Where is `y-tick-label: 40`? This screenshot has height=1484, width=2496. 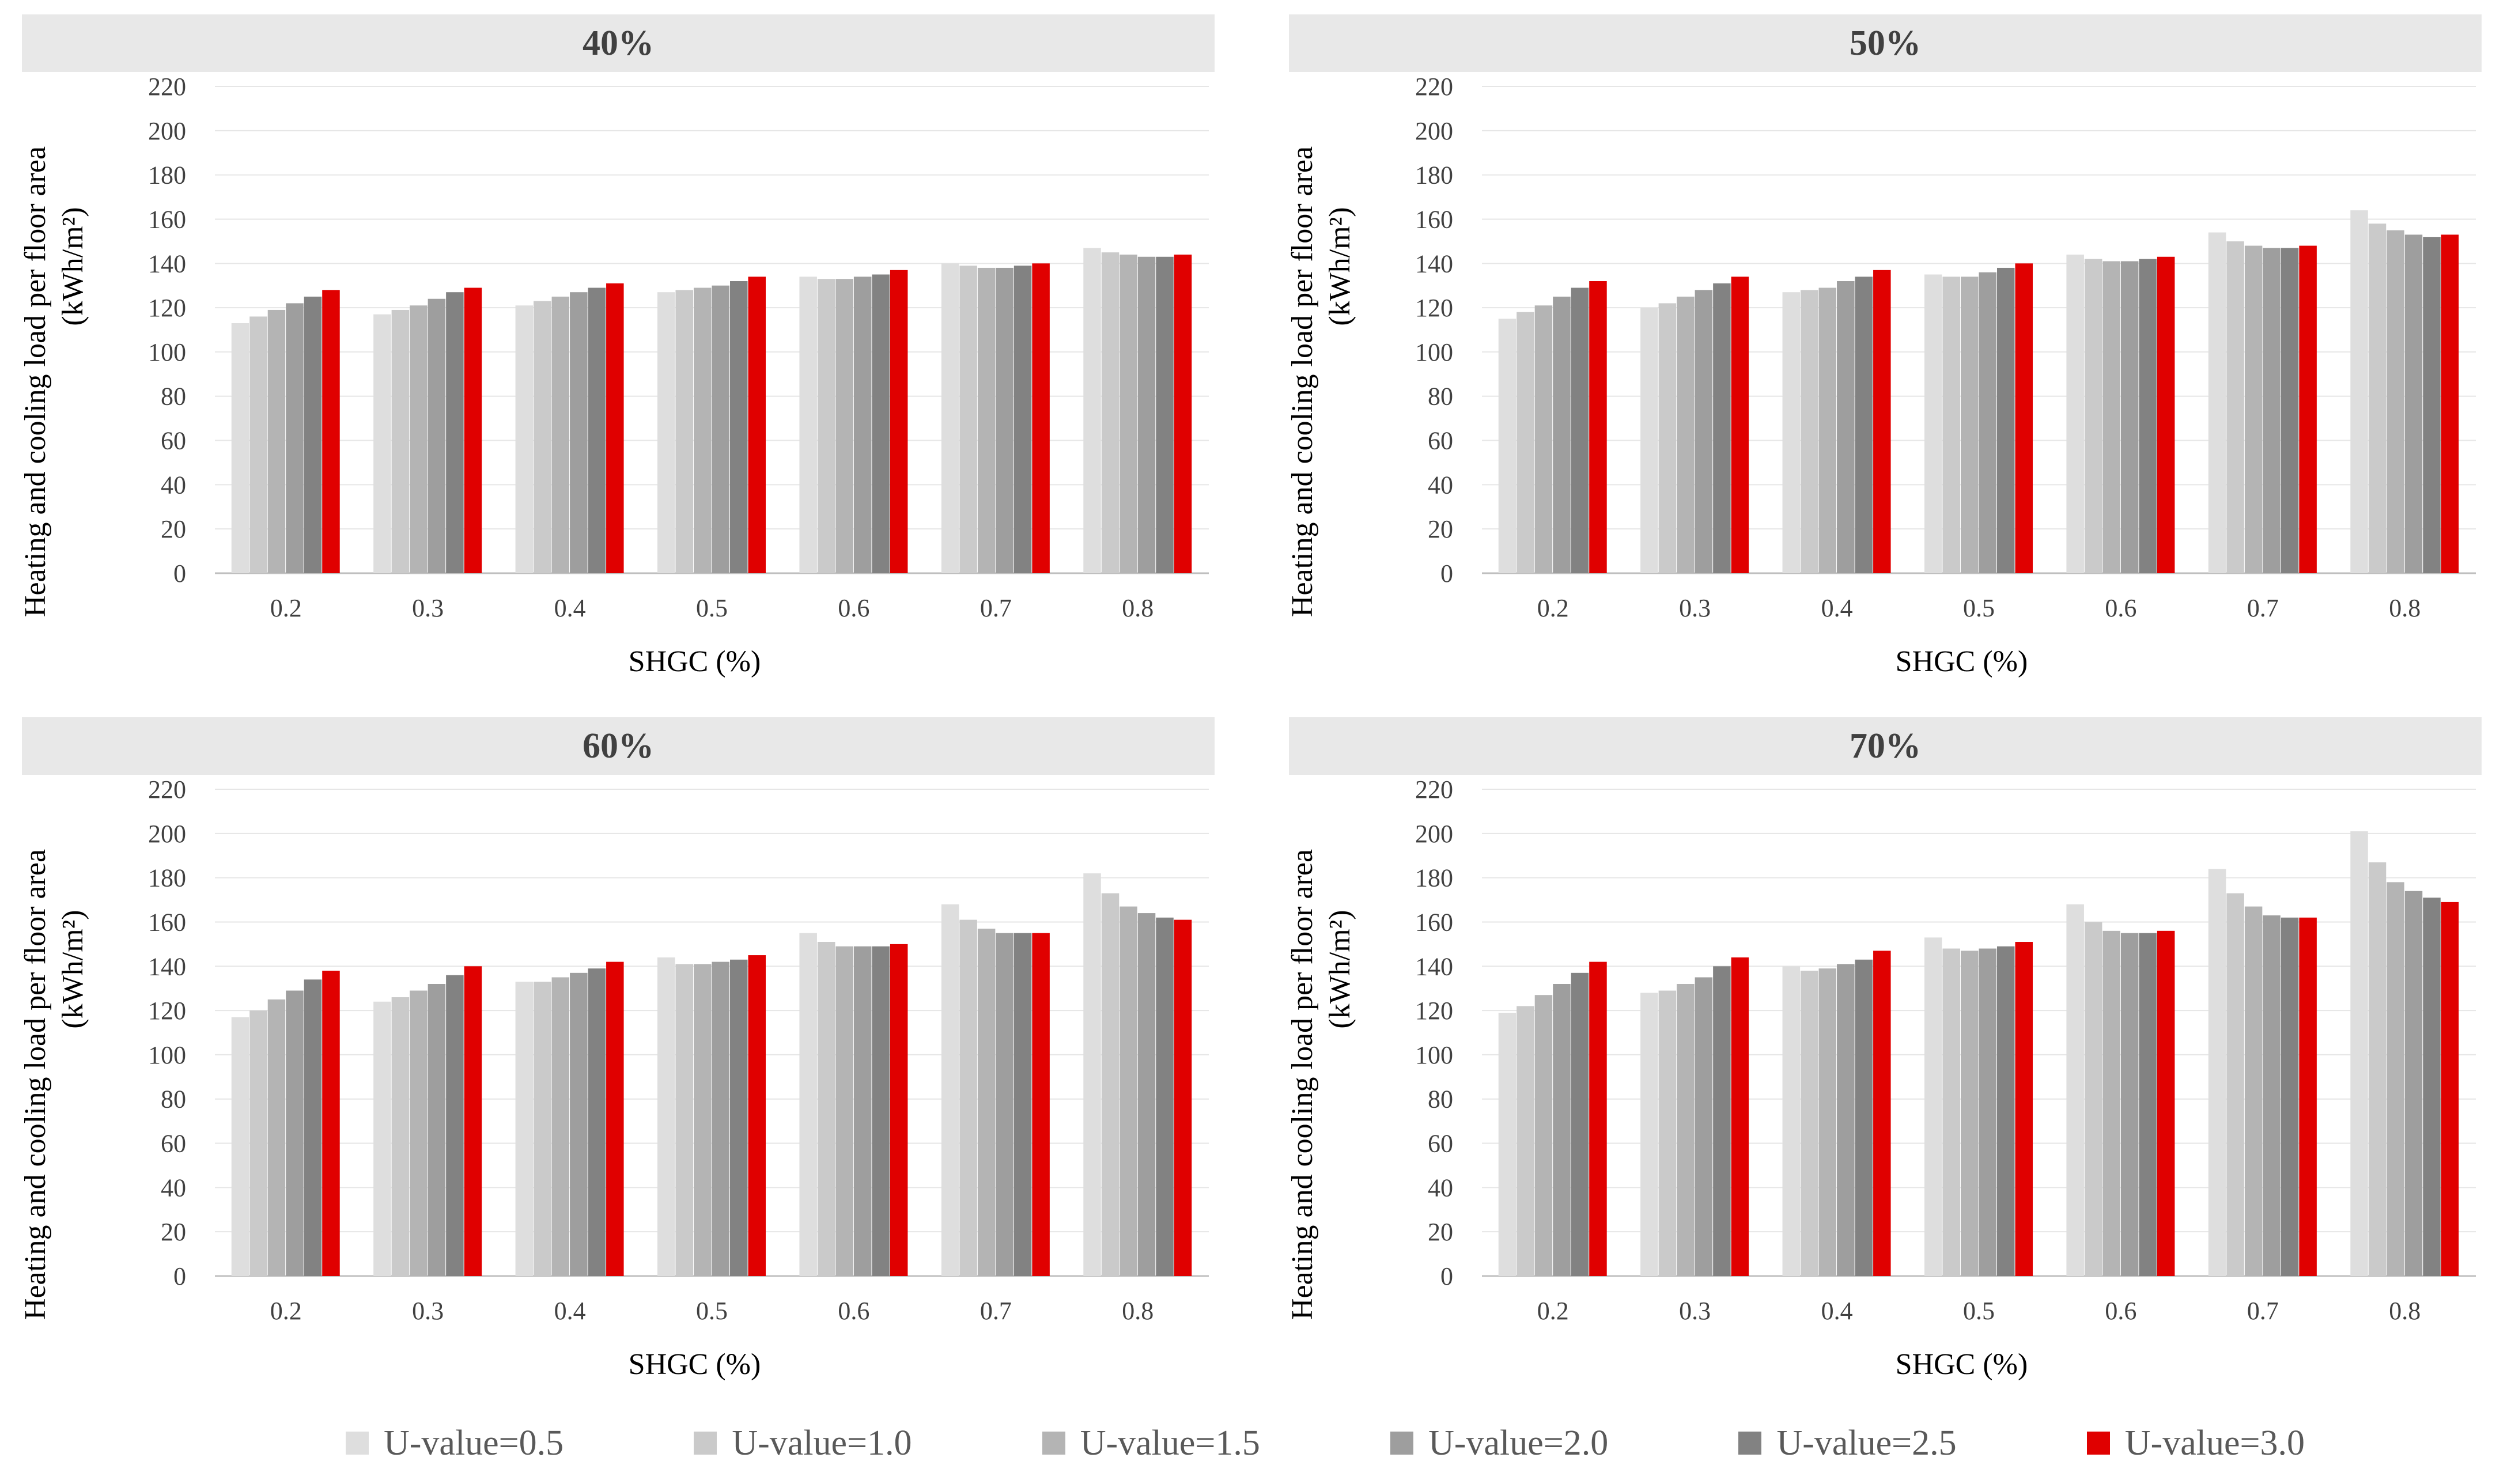
y-tick-label: 40 is located at coordinates (1440, 1188).